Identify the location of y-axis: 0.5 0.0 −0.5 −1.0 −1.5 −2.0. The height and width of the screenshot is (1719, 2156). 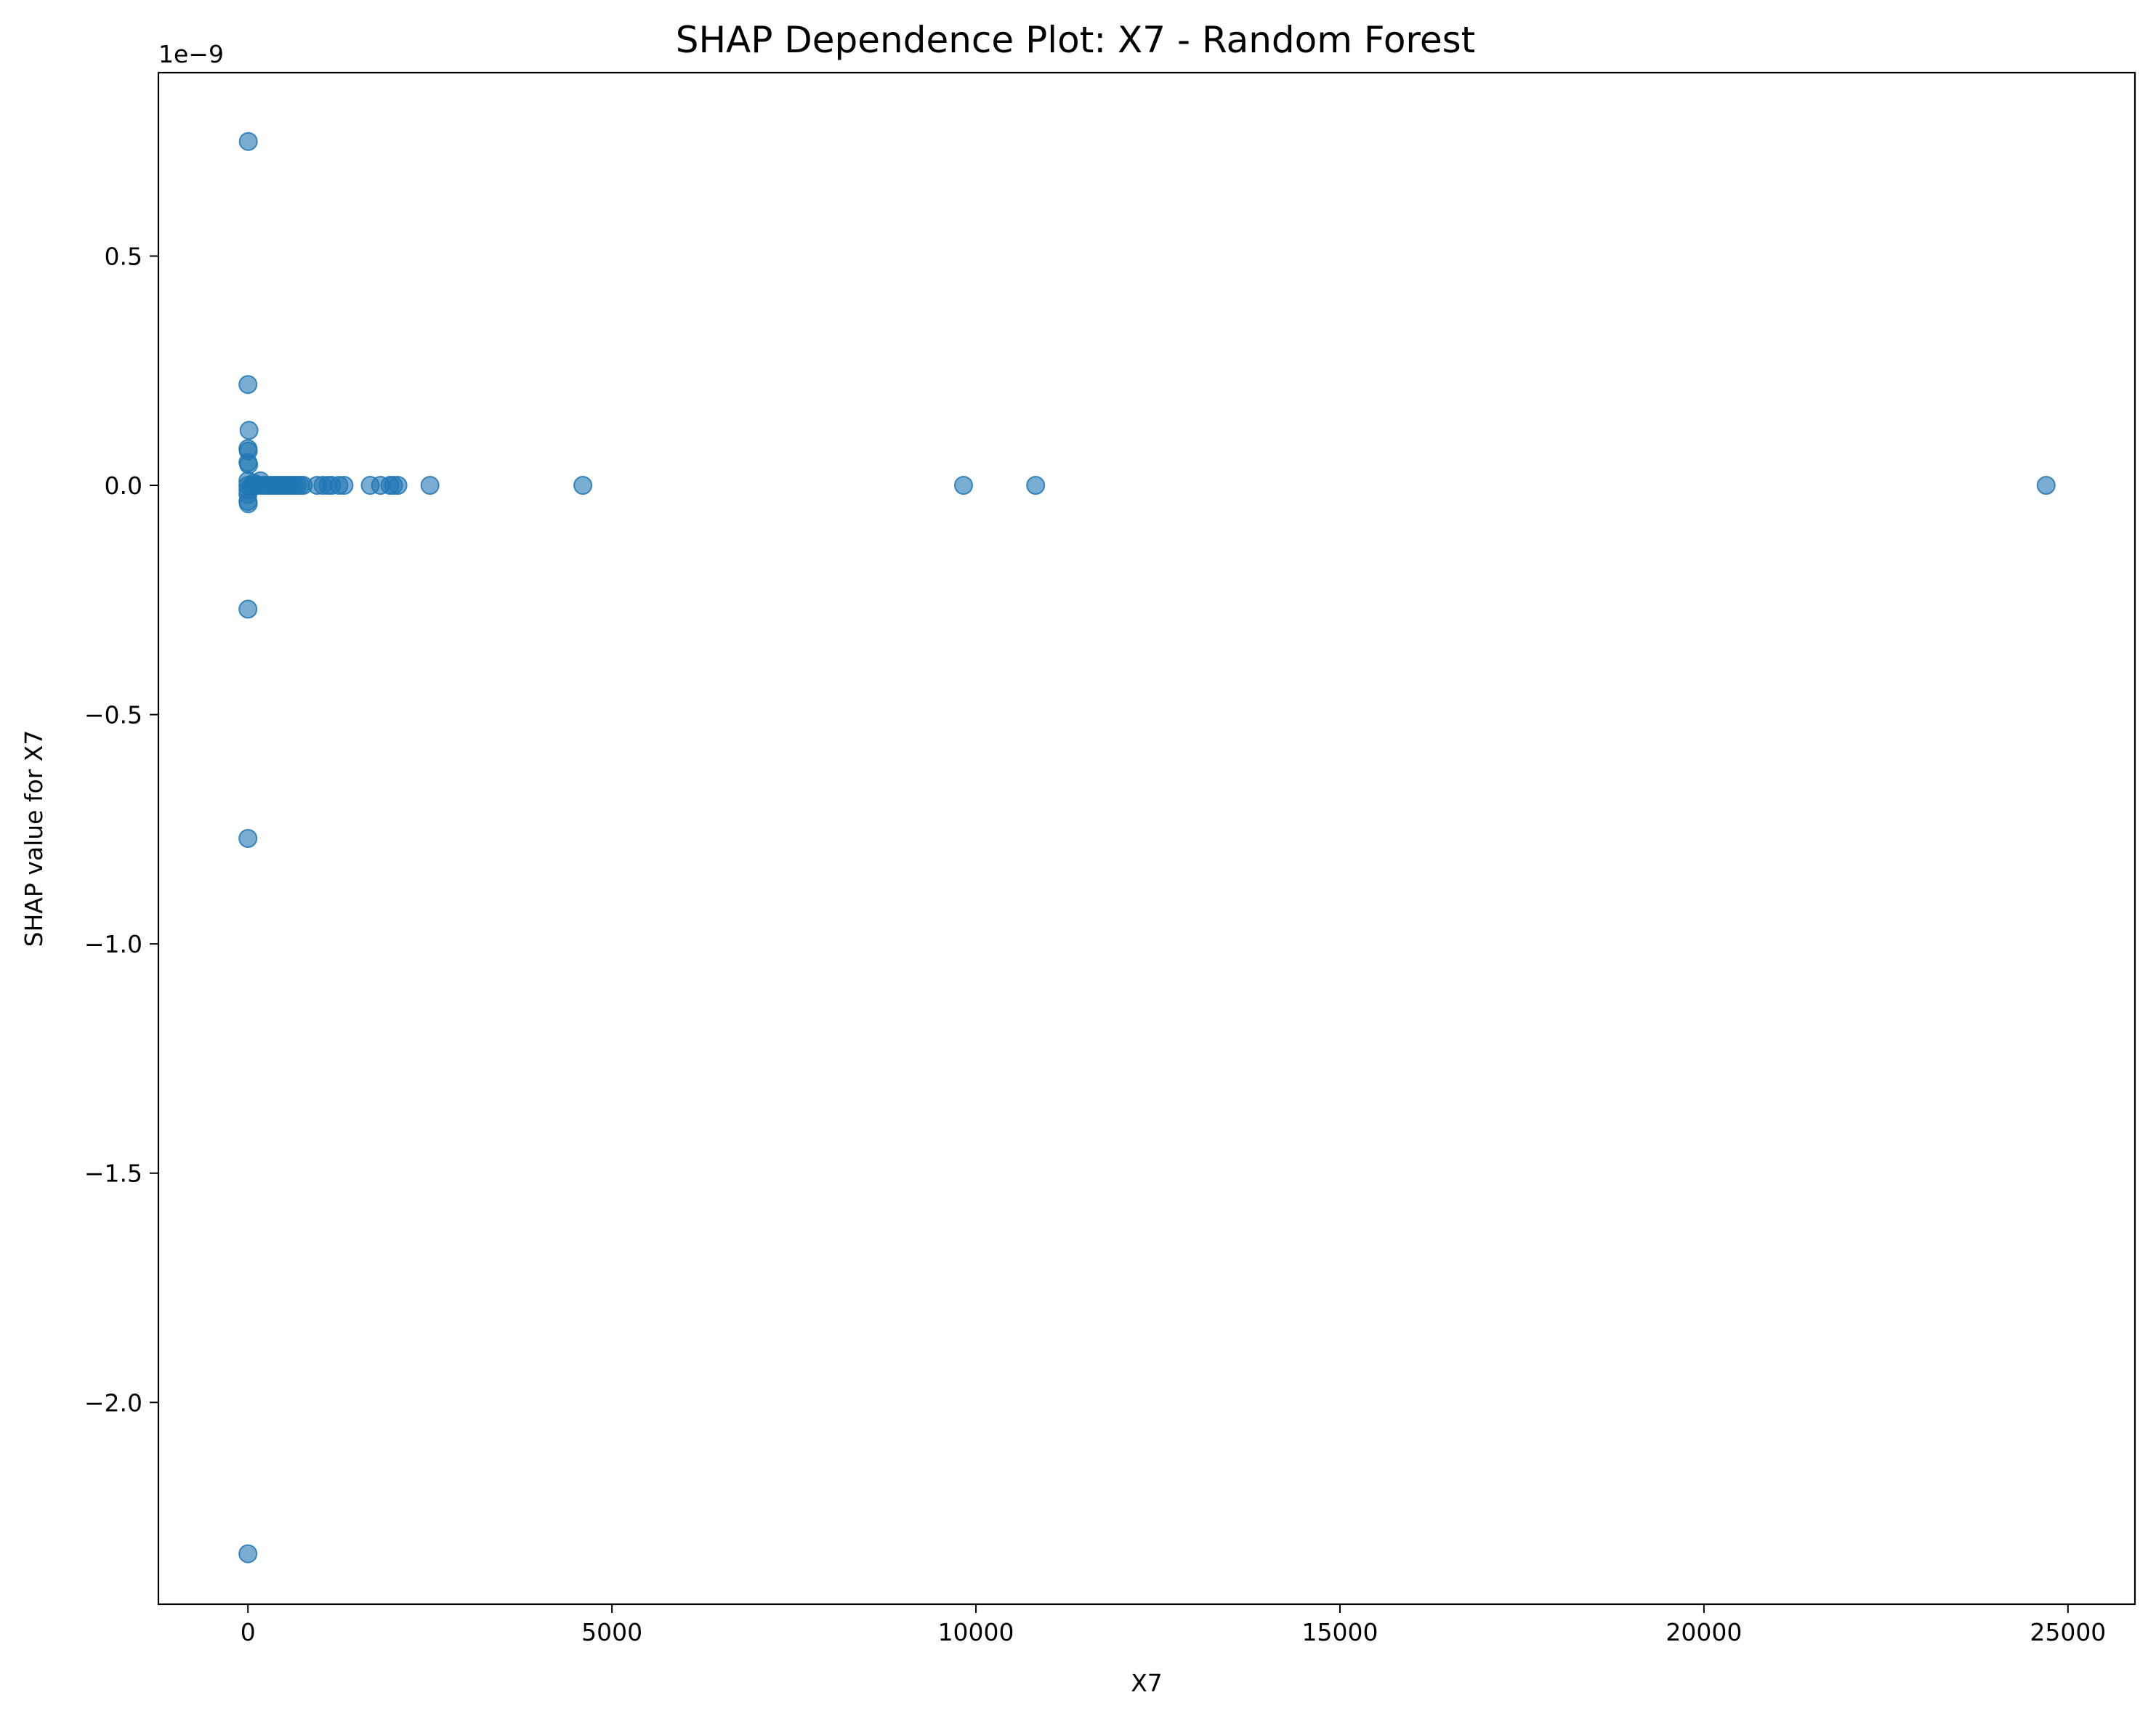
(121, 829).